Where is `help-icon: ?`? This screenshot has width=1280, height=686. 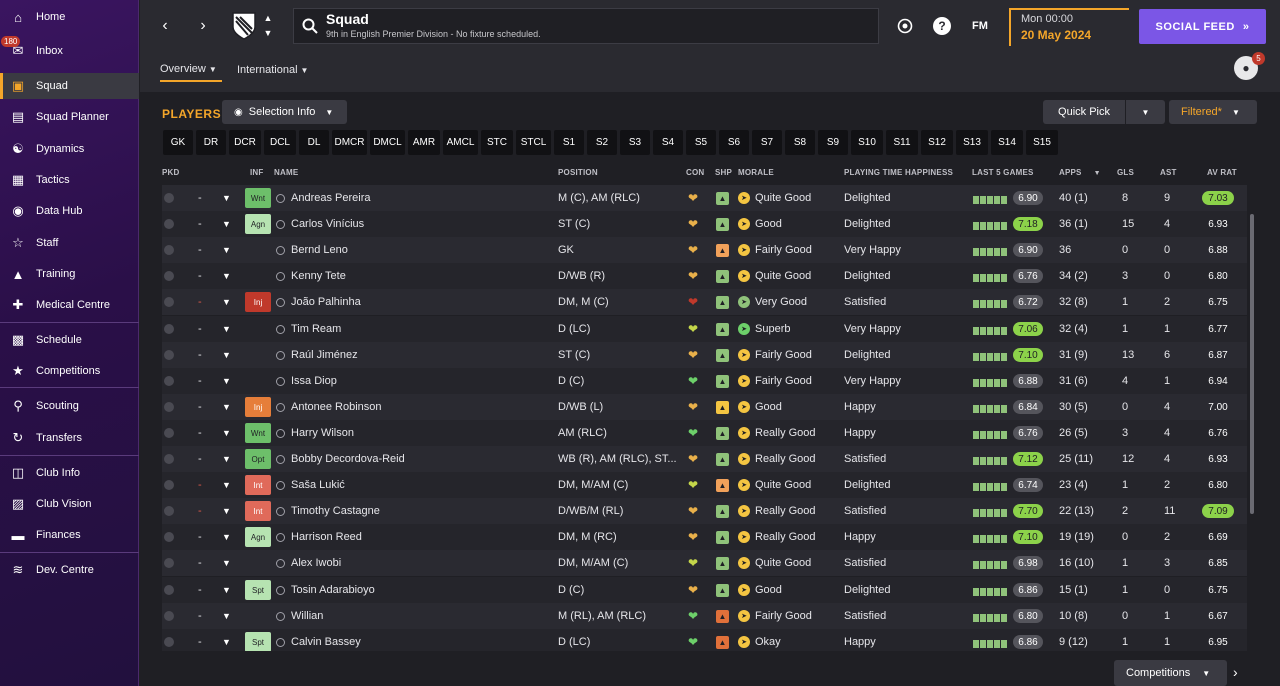 help-icon: ? is located at coordinates (942, 26).